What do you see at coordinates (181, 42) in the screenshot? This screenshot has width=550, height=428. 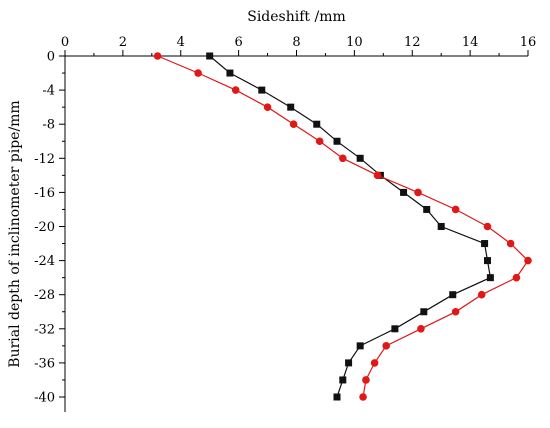 I see `x-tick-label: 4` at bounding box center [181, 42].